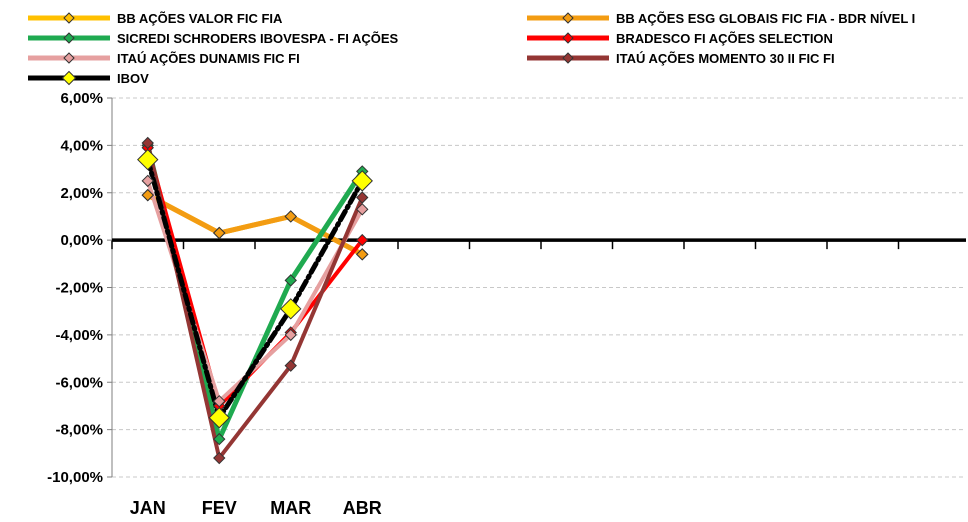  What do you see at coordinates (79, 430) in the screenshot?
I see `y-tick-label: -8,00%` at bounding box center [79, 430].